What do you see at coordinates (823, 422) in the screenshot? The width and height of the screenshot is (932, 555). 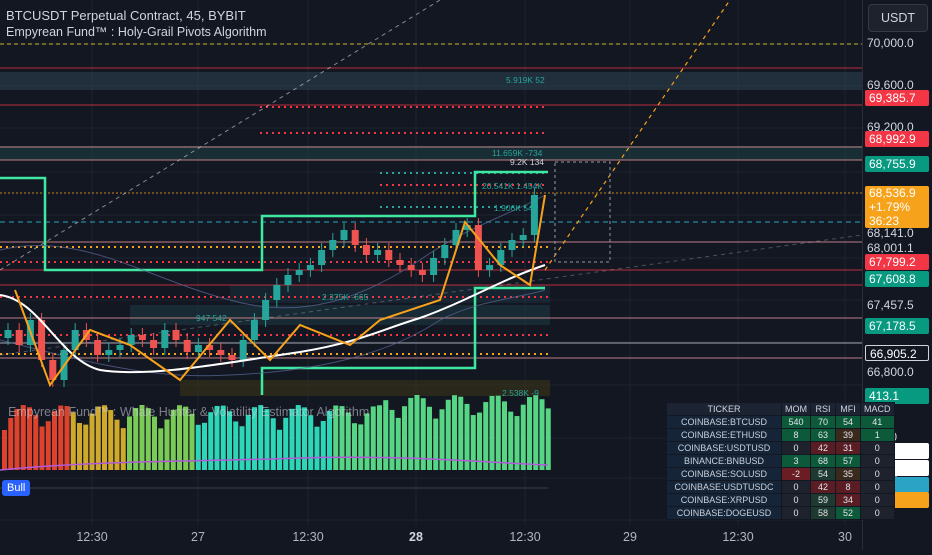 I see `rsi-cell: 70` at bounding box center [823, 422].